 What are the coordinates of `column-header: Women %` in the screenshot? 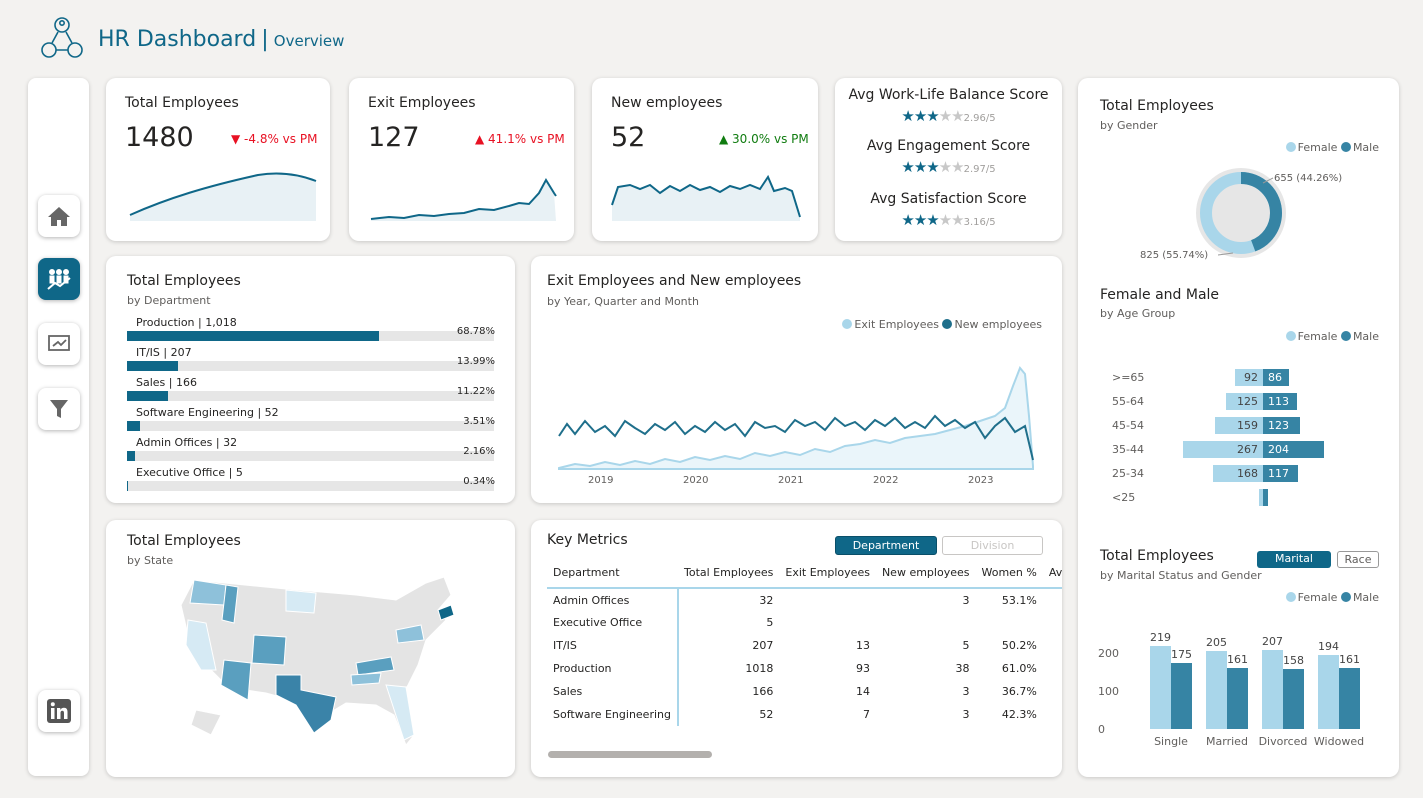 It's located at (1009, 573).